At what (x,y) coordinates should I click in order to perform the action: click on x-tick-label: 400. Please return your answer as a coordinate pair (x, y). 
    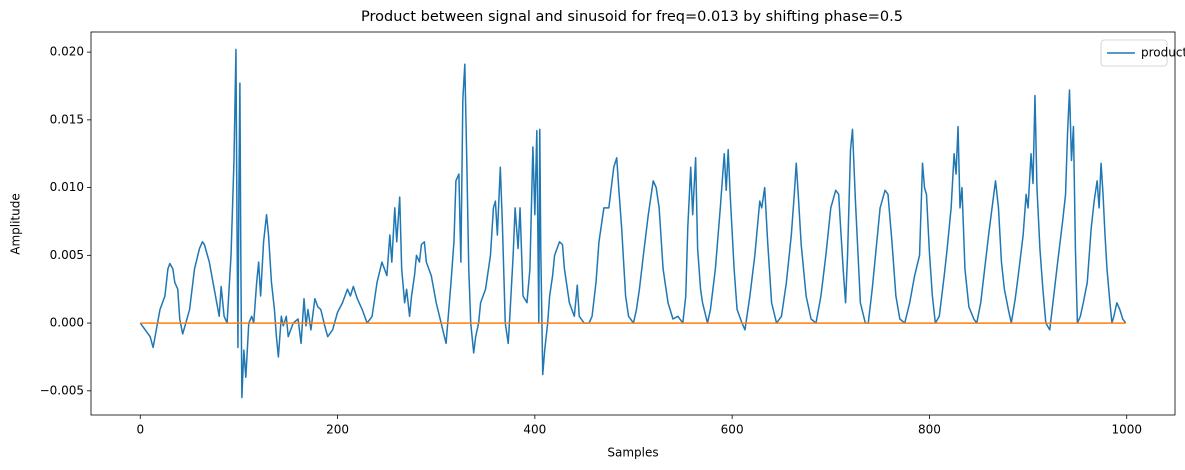
    Looking at the image, I should click on (534, 430).